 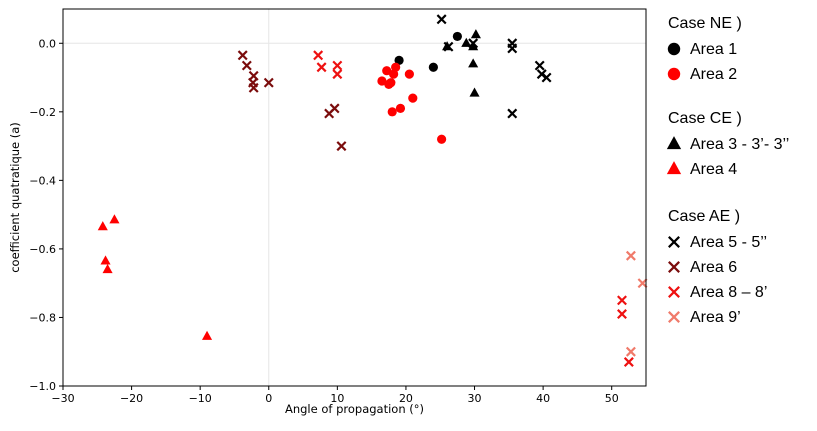 I want to click on legend-label-area-5-5: Area 5 - 5’’, so click(x=728, y=242).